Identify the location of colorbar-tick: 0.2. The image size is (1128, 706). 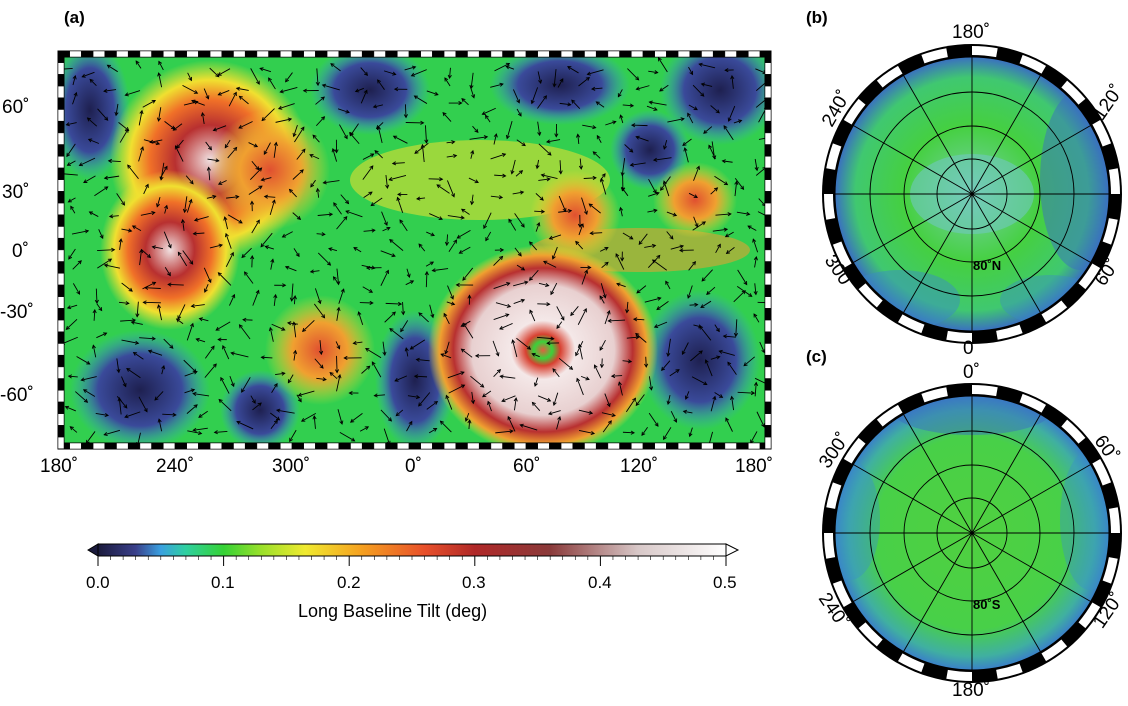
(349, 582).